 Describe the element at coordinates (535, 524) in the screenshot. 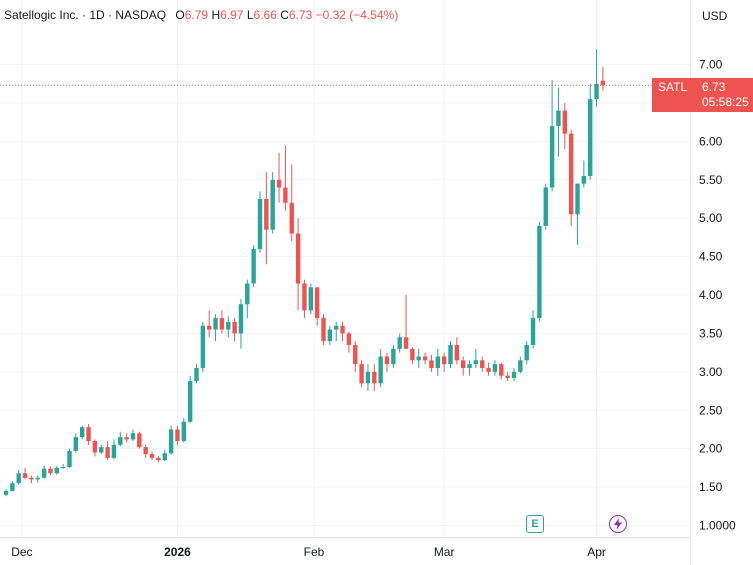

I see `earnings-event-icon: E` at that location.